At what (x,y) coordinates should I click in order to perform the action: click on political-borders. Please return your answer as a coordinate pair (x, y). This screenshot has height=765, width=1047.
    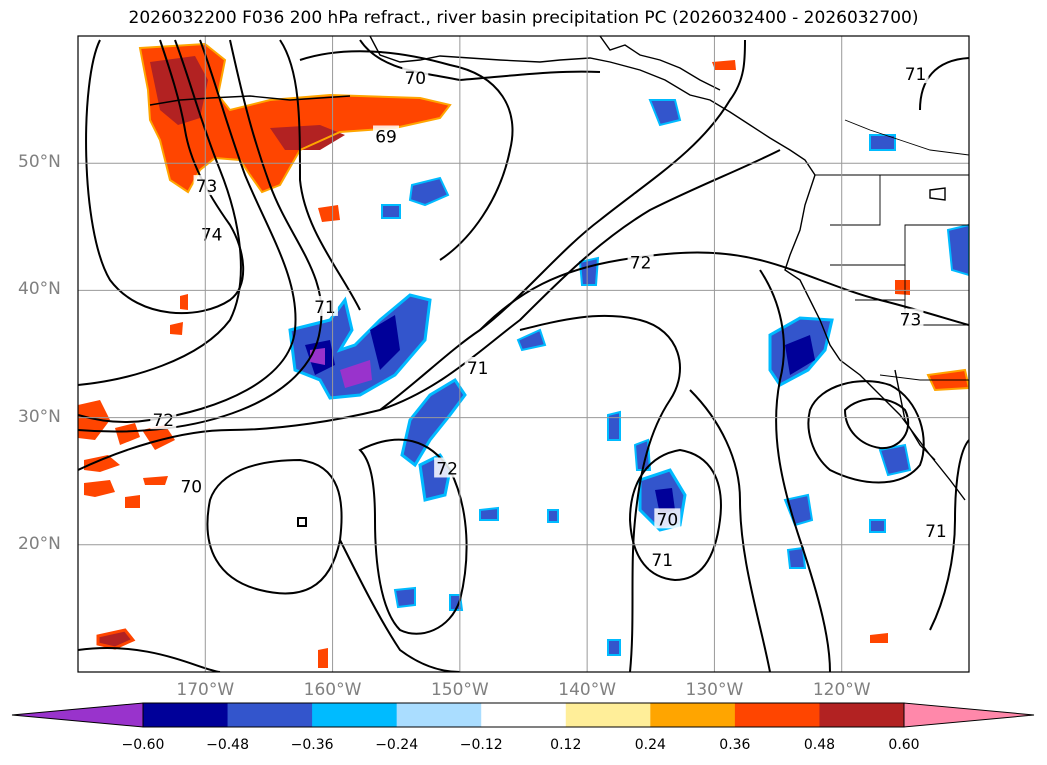
    Looking at the image, I should click on (892, 250).